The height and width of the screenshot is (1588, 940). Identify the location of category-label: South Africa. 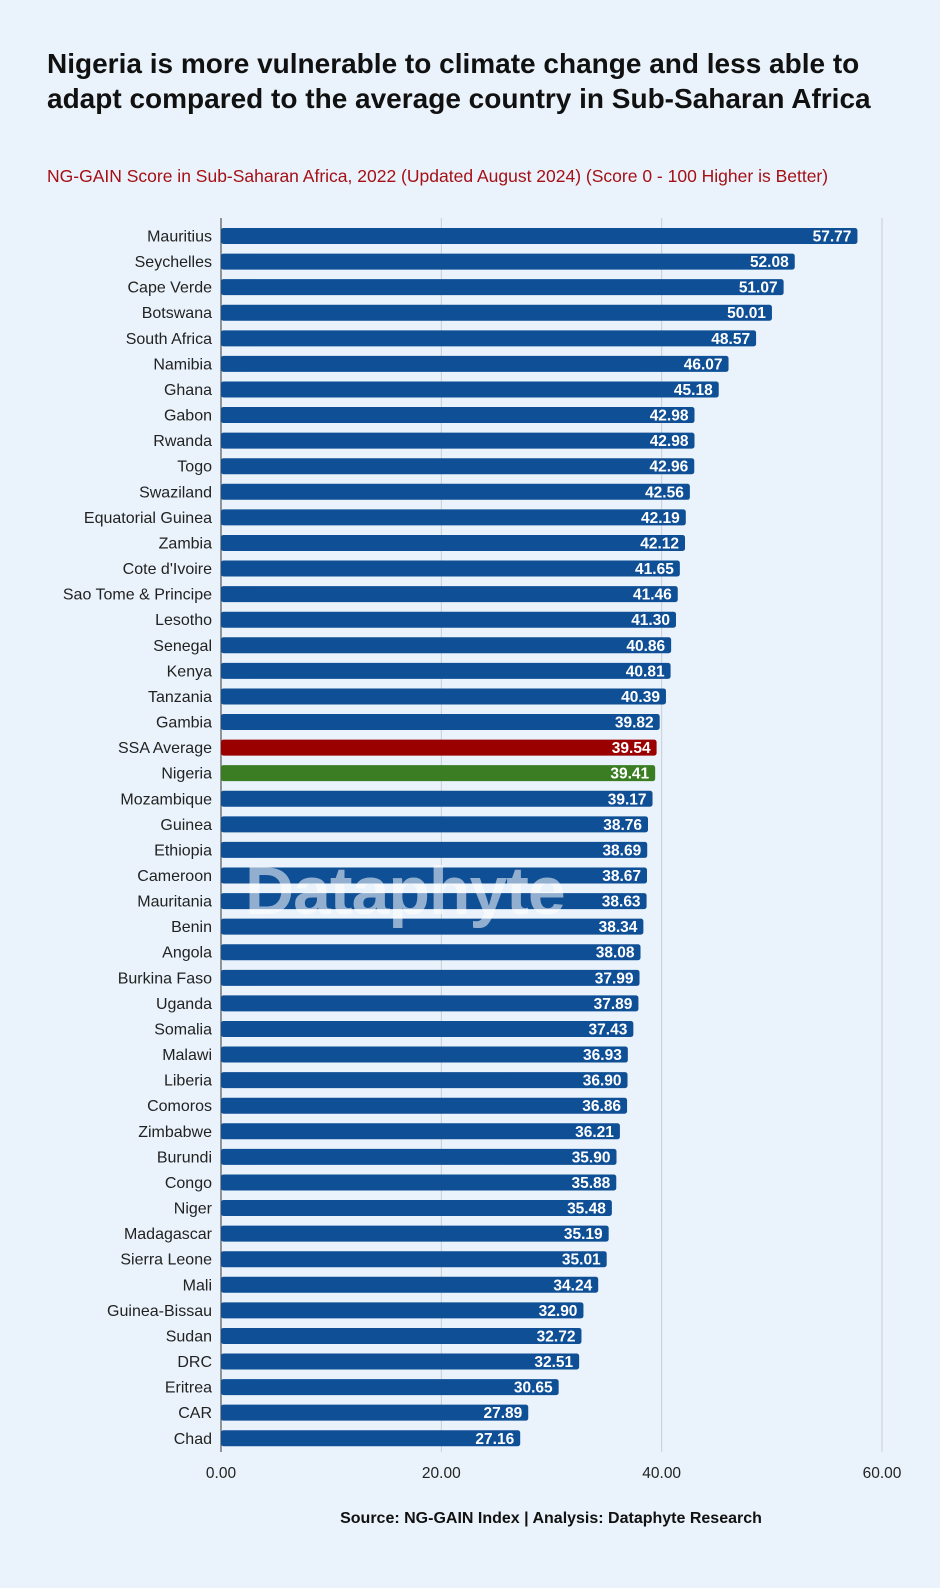
(169, 339).